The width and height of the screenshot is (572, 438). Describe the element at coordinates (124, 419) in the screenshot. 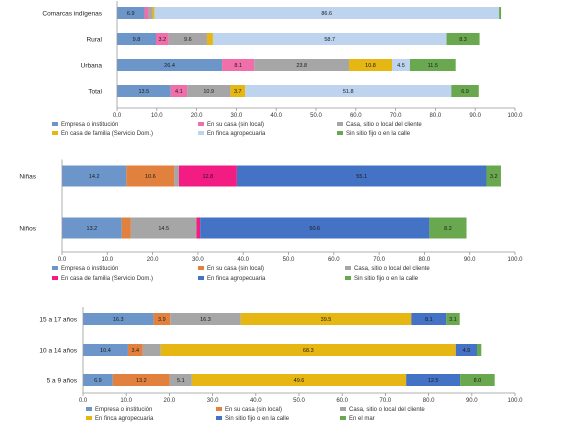

I see `legend-label: En finca agropecuaria` at that location.